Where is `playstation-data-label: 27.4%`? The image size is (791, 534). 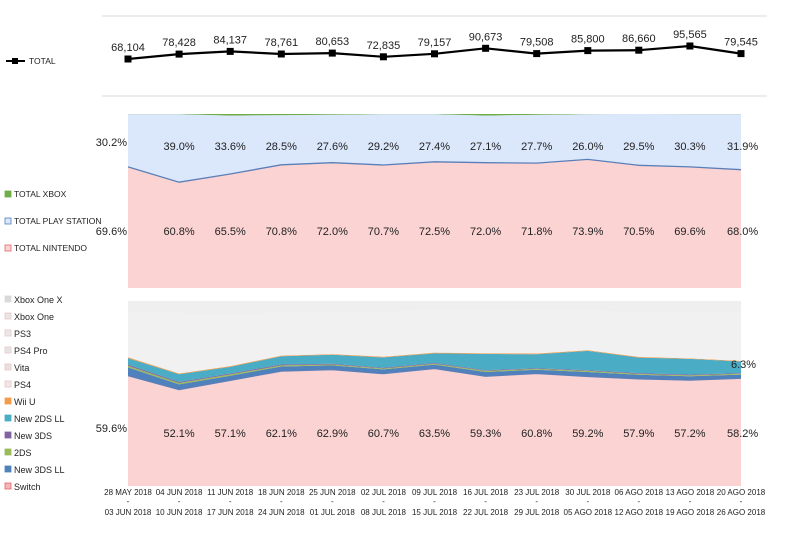
playstation-data-label: 27.4% is located at coordinates (434, 147).